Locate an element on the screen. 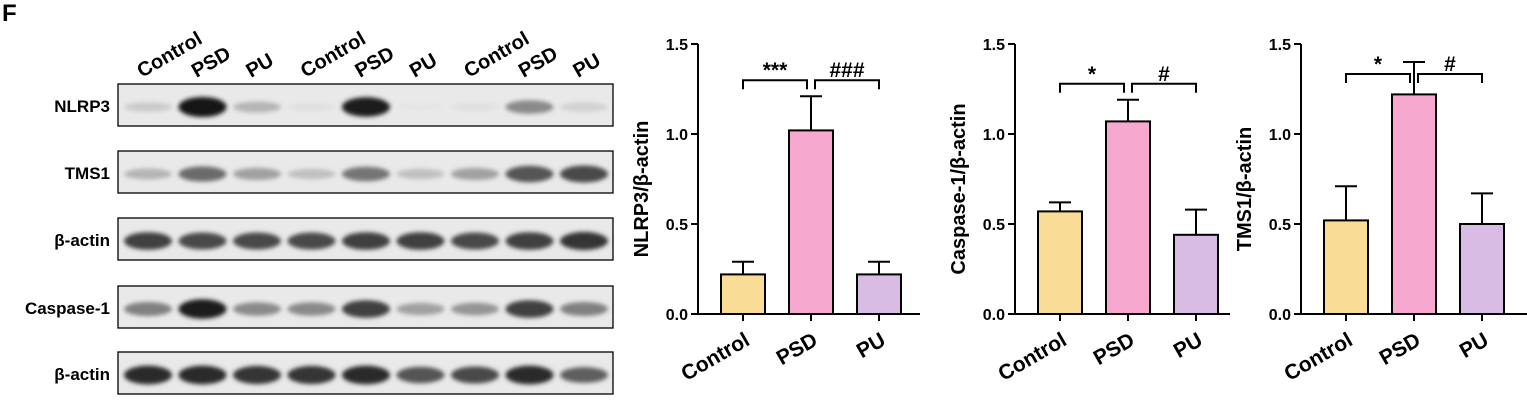  blot-row-label: Caspase-1 is located at coordinates (67, 308).